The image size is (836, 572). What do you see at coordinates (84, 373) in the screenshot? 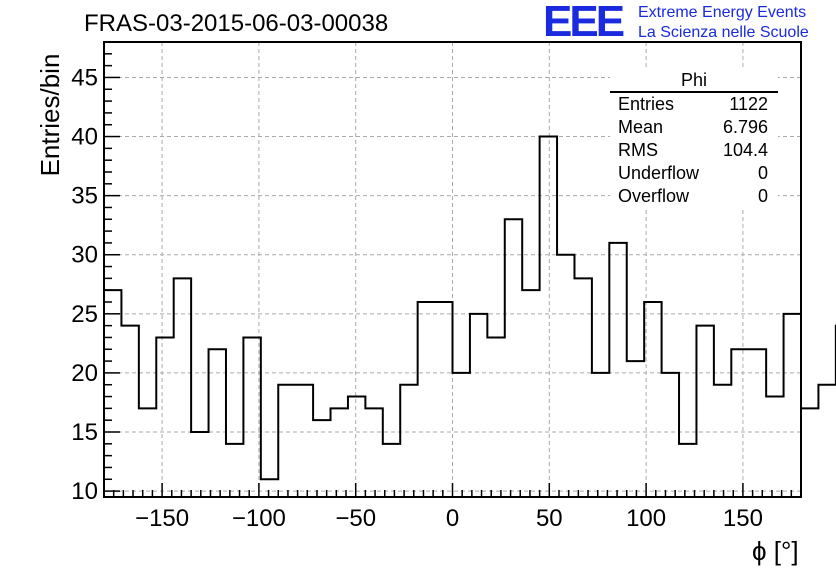
I see `y-tick-label: 20` at bounding box center [84, 373].